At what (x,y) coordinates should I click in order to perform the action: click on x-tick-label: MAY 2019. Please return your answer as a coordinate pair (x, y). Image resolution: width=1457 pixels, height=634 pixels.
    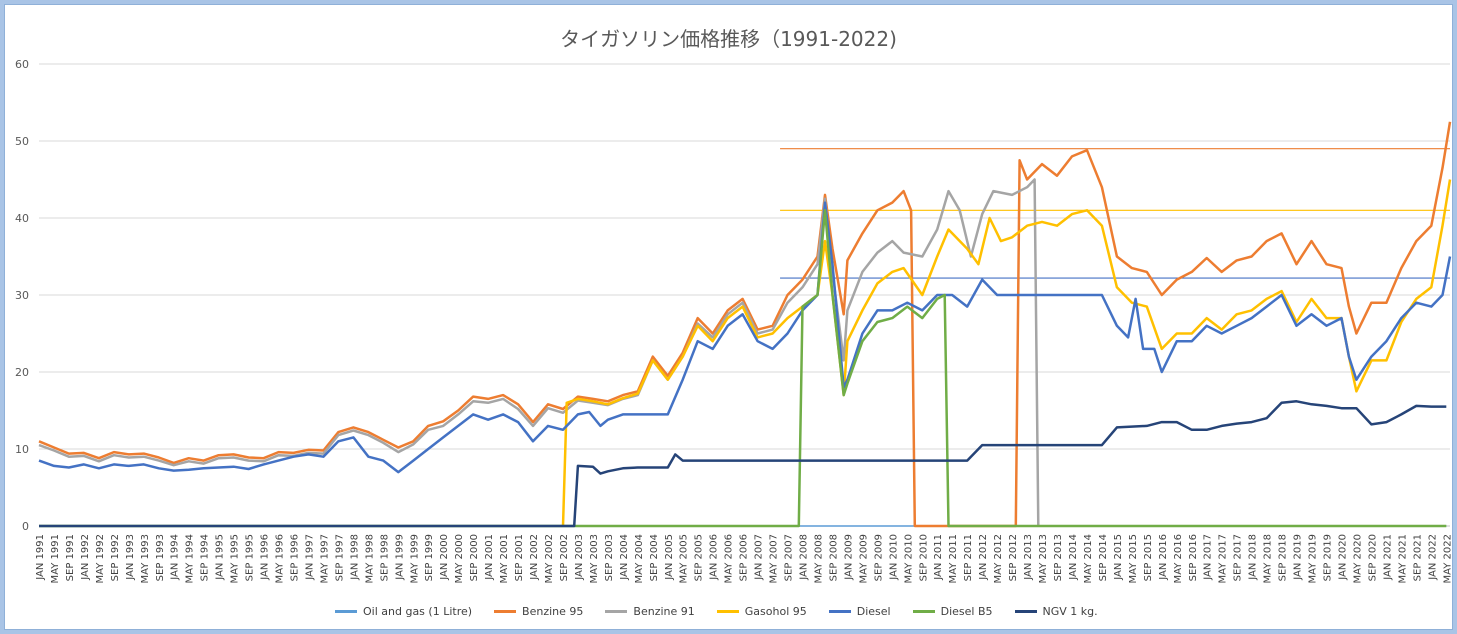
    Looking at the image, I should click on (1313, 558).